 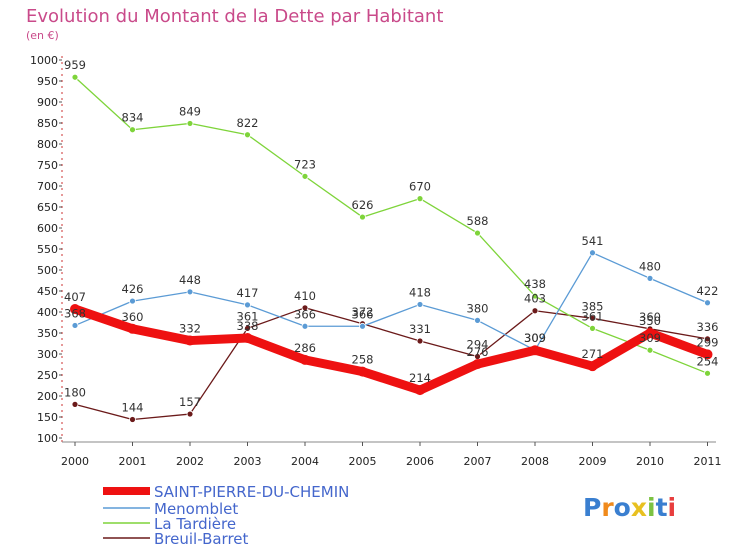 What do you see at coordinates (47, 291) in the screenshot?
I see `y-tick-label: 450` at bounding box center [47, 291].